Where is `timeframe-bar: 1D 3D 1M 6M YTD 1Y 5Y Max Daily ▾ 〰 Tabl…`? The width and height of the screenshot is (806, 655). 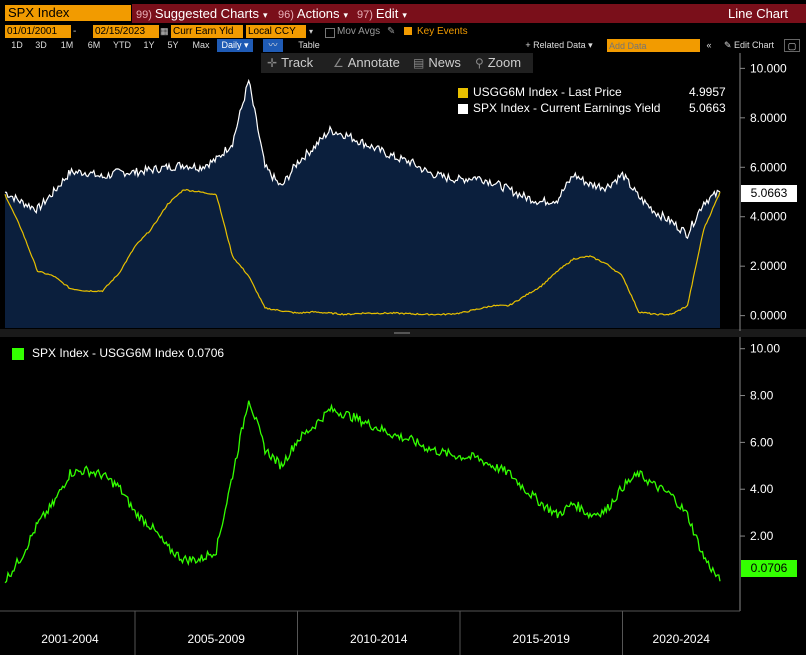 timeframe-bar: 1D 3D 1M 6M YTD 1Y 5Y Max Daily ▾ 〰 Tabl… is located at coordinates (403, 46).